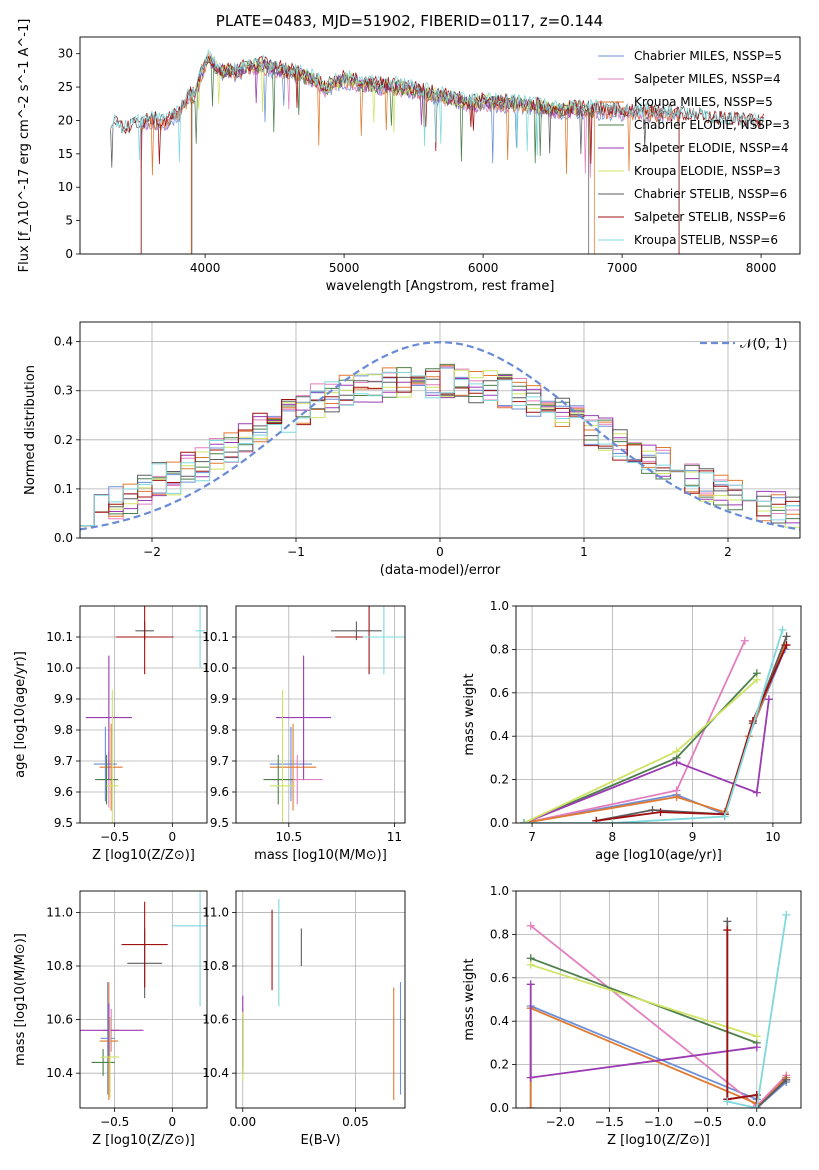 The height and width of the screenshot is (1170, 819). What do you see at coordinates (708, 56) in the screenshot?
I see `legend-entry: Chabrier MILES, NSSP=5` at bounding box center [708, 56].